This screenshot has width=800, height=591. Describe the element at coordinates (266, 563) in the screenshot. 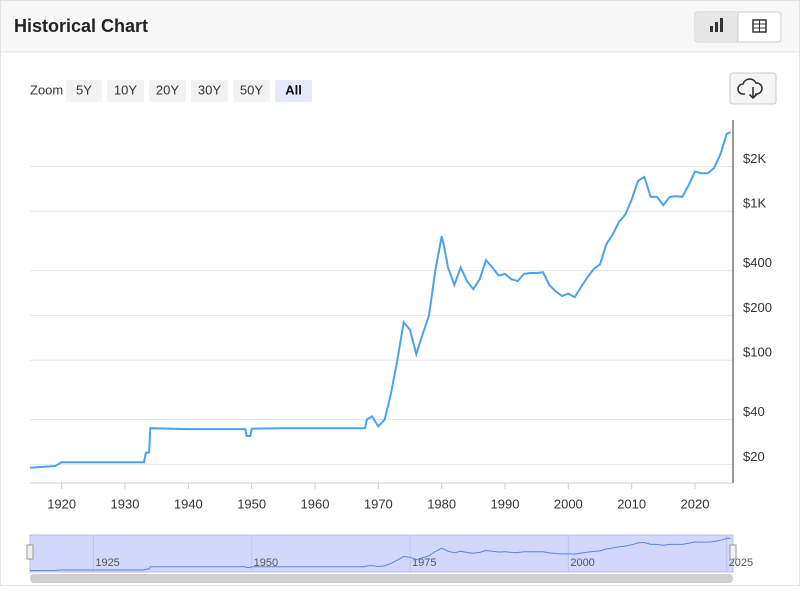

I see `navigator-tick-label: 1950` at that location.